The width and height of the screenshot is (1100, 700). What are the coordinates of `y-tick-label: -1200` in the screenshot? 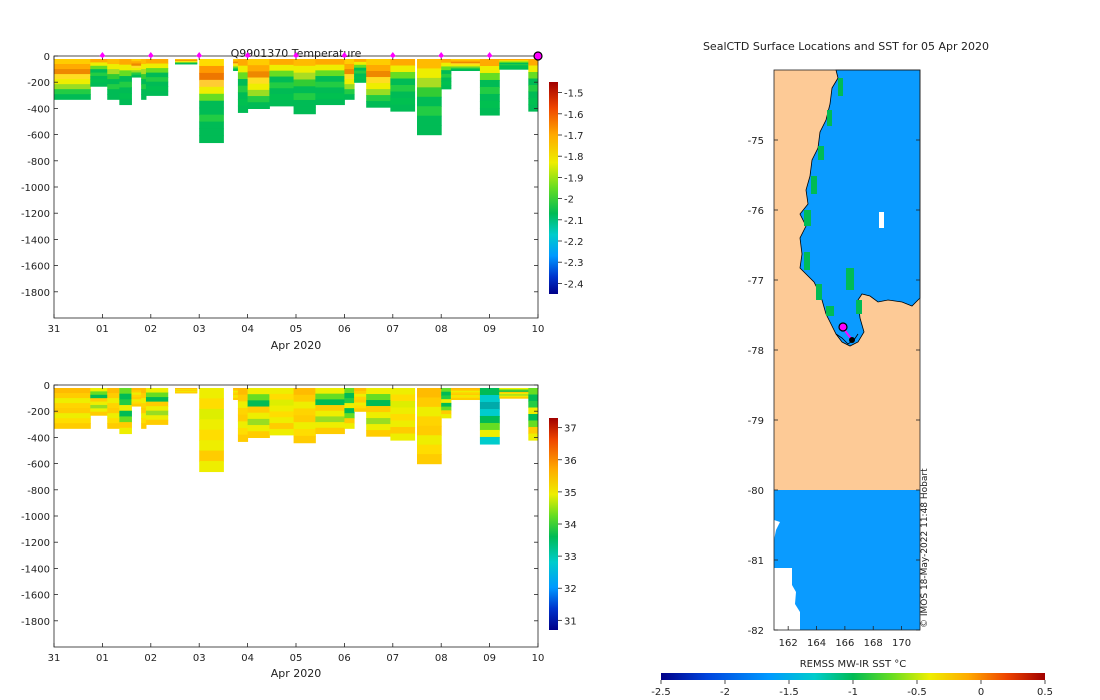 It's located at (35, 214).